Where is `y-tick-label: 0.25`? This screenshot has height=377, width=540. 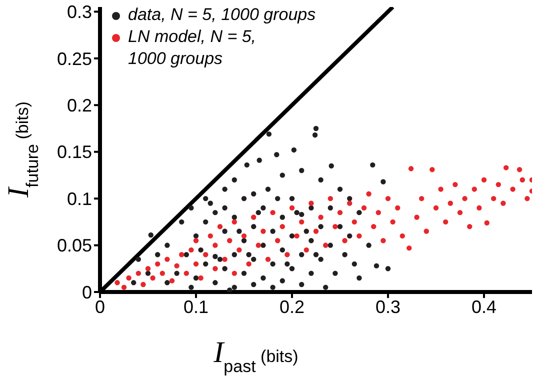
y-tick-label: 0.25 is located at coordinates (74, 58).